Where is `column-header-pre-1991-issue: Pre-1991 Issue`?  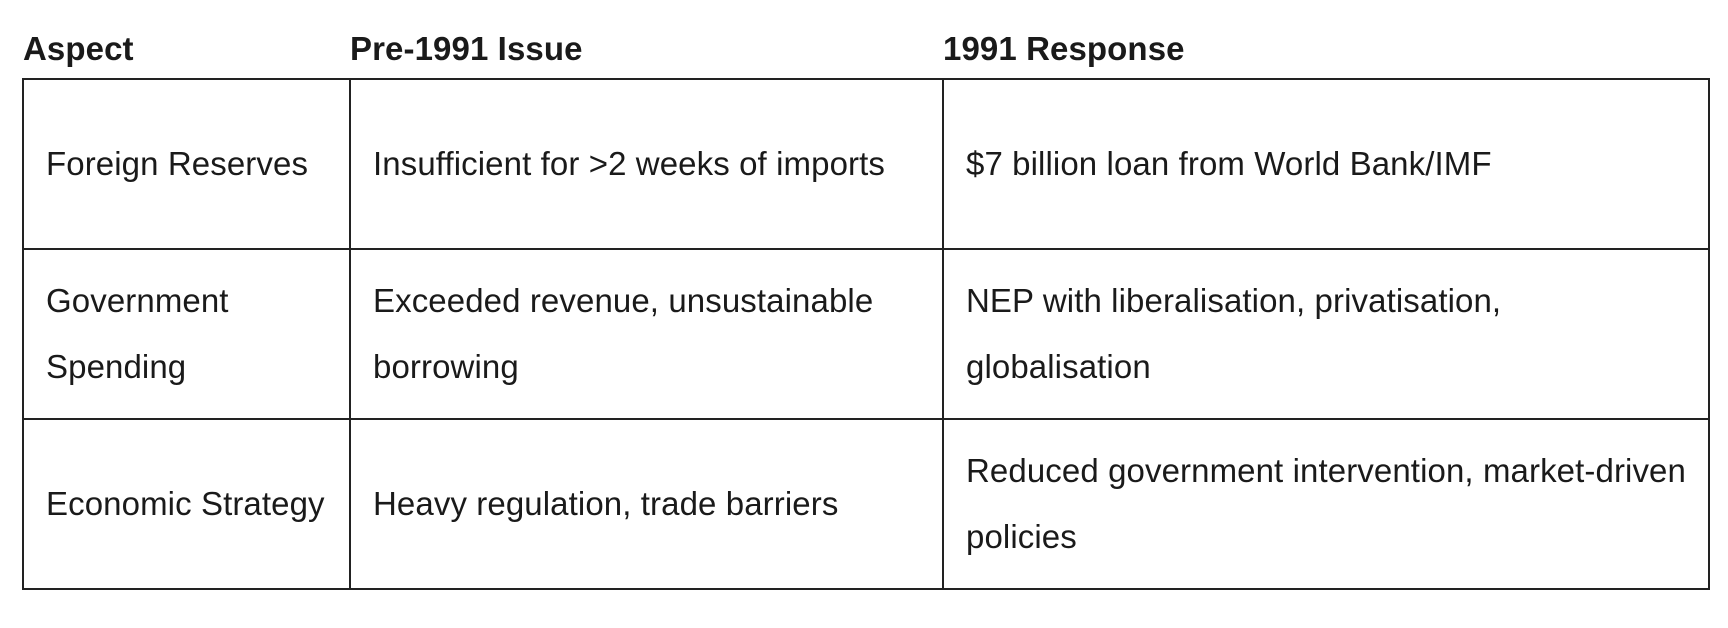 column-header-pre-1991-issue: Pre-1991 Issue is located at coordinates (466, 48).